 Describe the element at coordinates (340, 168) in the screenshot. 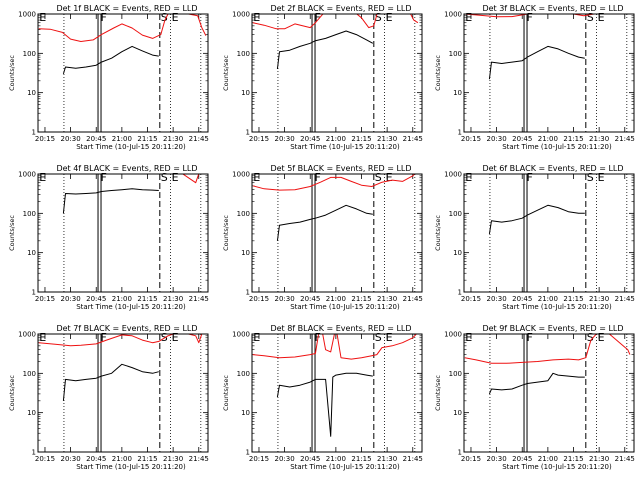

I see `panel-title: Det 5f BLACK = Events, RED = LLD` at that location.